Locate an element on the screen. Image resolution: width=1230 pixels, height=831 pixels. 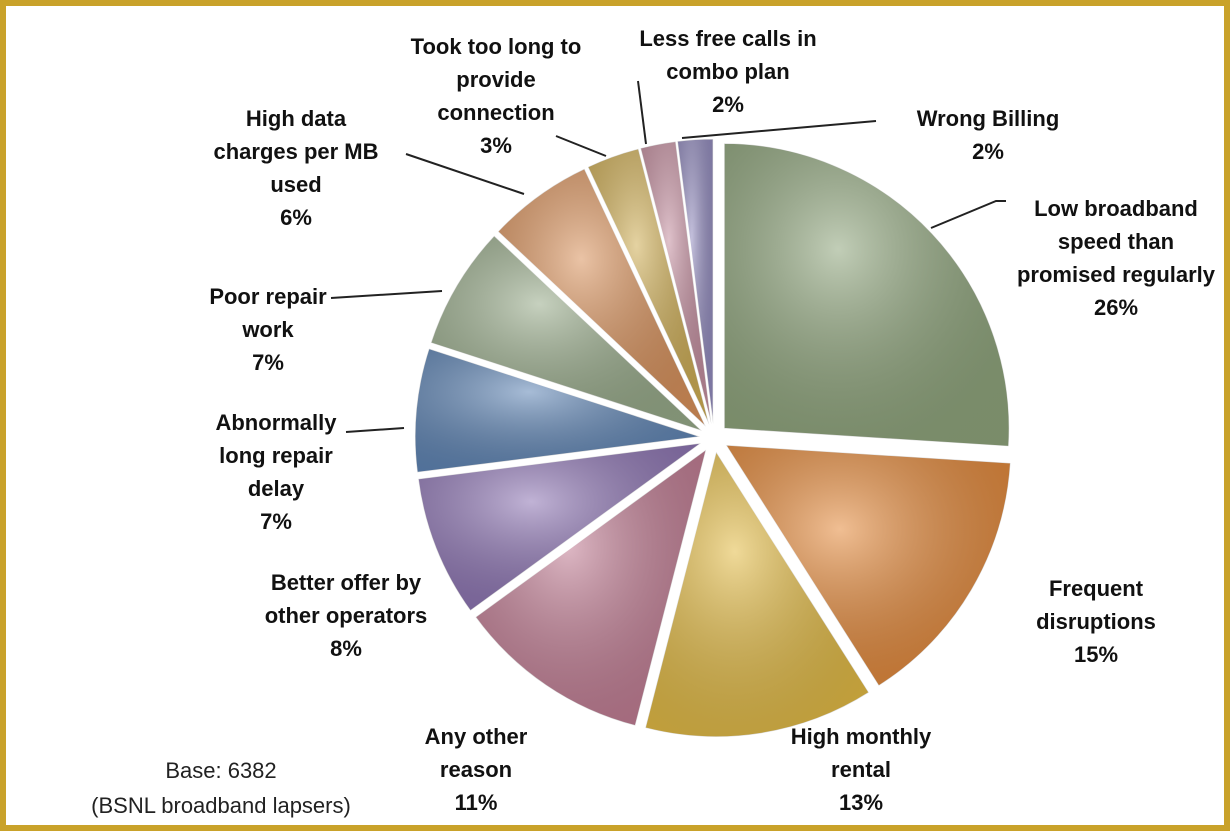
slice-label: Better offer by other operators 8% is located at coordinates (346, 615).